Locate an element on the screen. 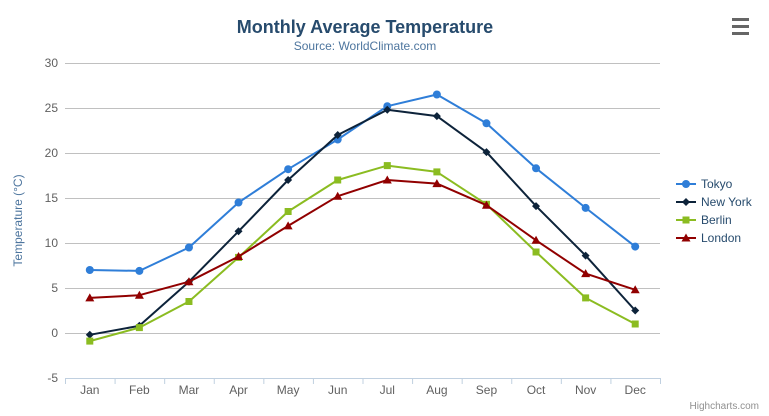 This screenshot has width=769, height=416. x-axis-label: Jun is located at coordinates (337, 390).